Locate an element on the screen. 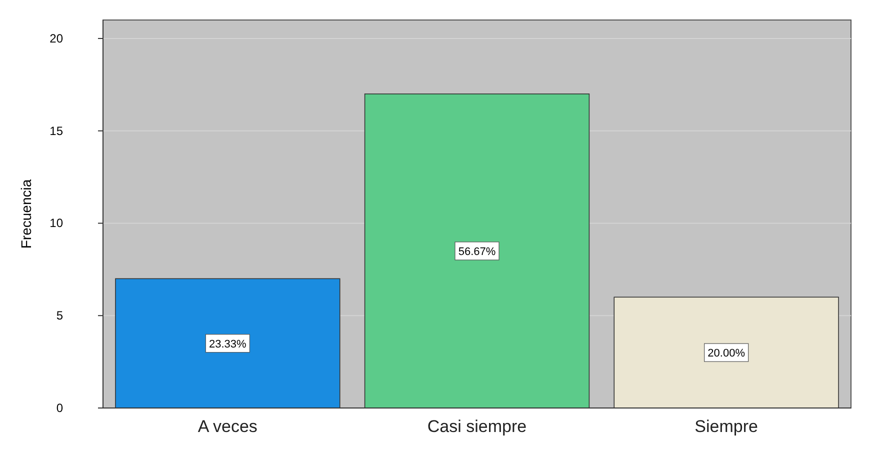  y-tick-label: 0 is located at coordinates (60, 408).